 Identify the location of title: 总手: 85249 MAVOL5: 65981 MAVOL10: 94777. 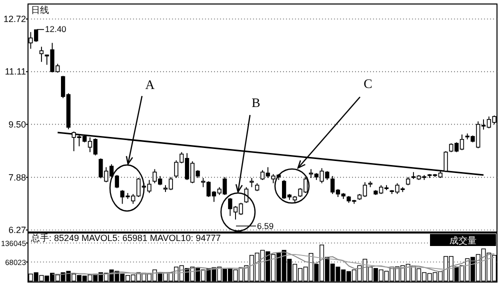
(126, 238).